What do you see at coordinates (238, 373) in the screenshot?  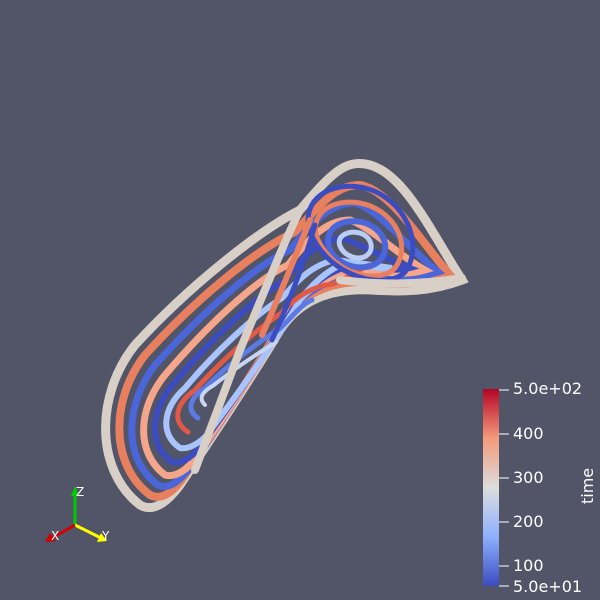 I see `tube-pale-inner` at bounding box center [238, 373].